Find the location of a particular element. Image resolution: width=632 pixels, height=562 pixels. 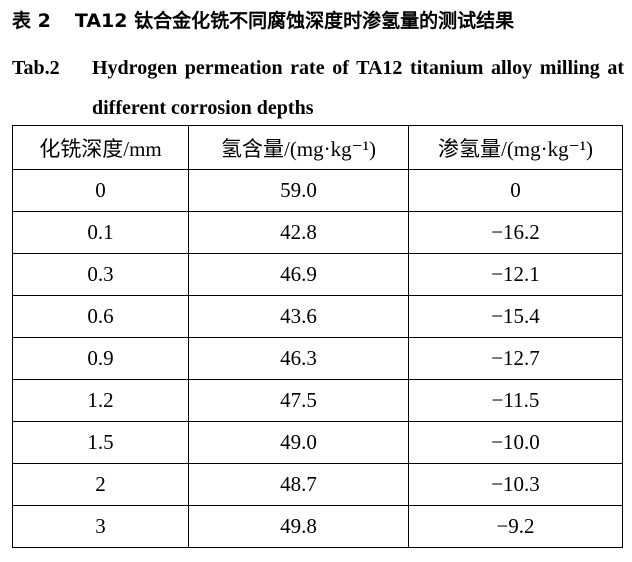

table-cell: 0.1 is located at coordinates (100, 232).